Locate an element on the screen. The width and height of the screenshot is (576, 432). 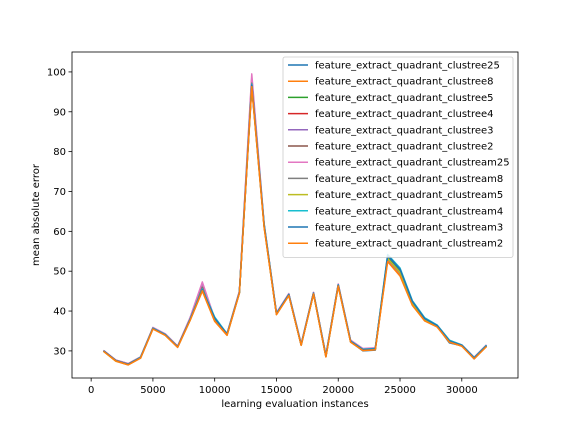
legend-entry-label: feature_extract_quadrant_clustream2 is located at coordinates (409, 244).